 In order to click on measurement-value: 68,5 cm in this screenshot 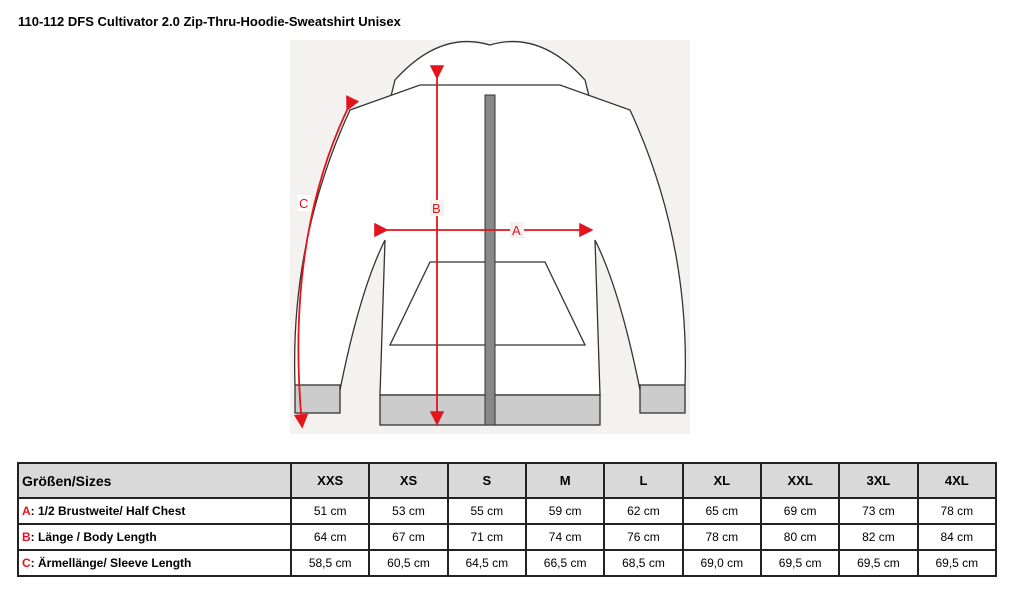, I will do `click(643, 563)`.